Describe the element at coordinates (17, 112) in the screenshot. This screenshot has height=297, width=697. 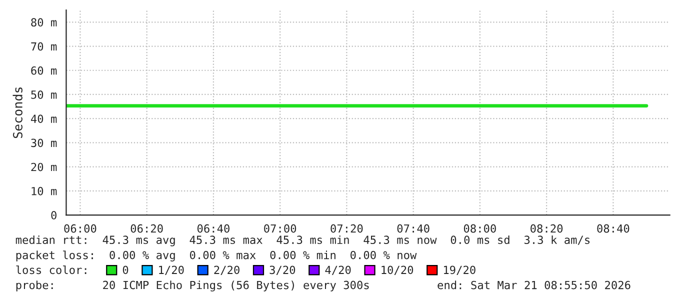
I see `y-axis-title: Seconds` at that location.